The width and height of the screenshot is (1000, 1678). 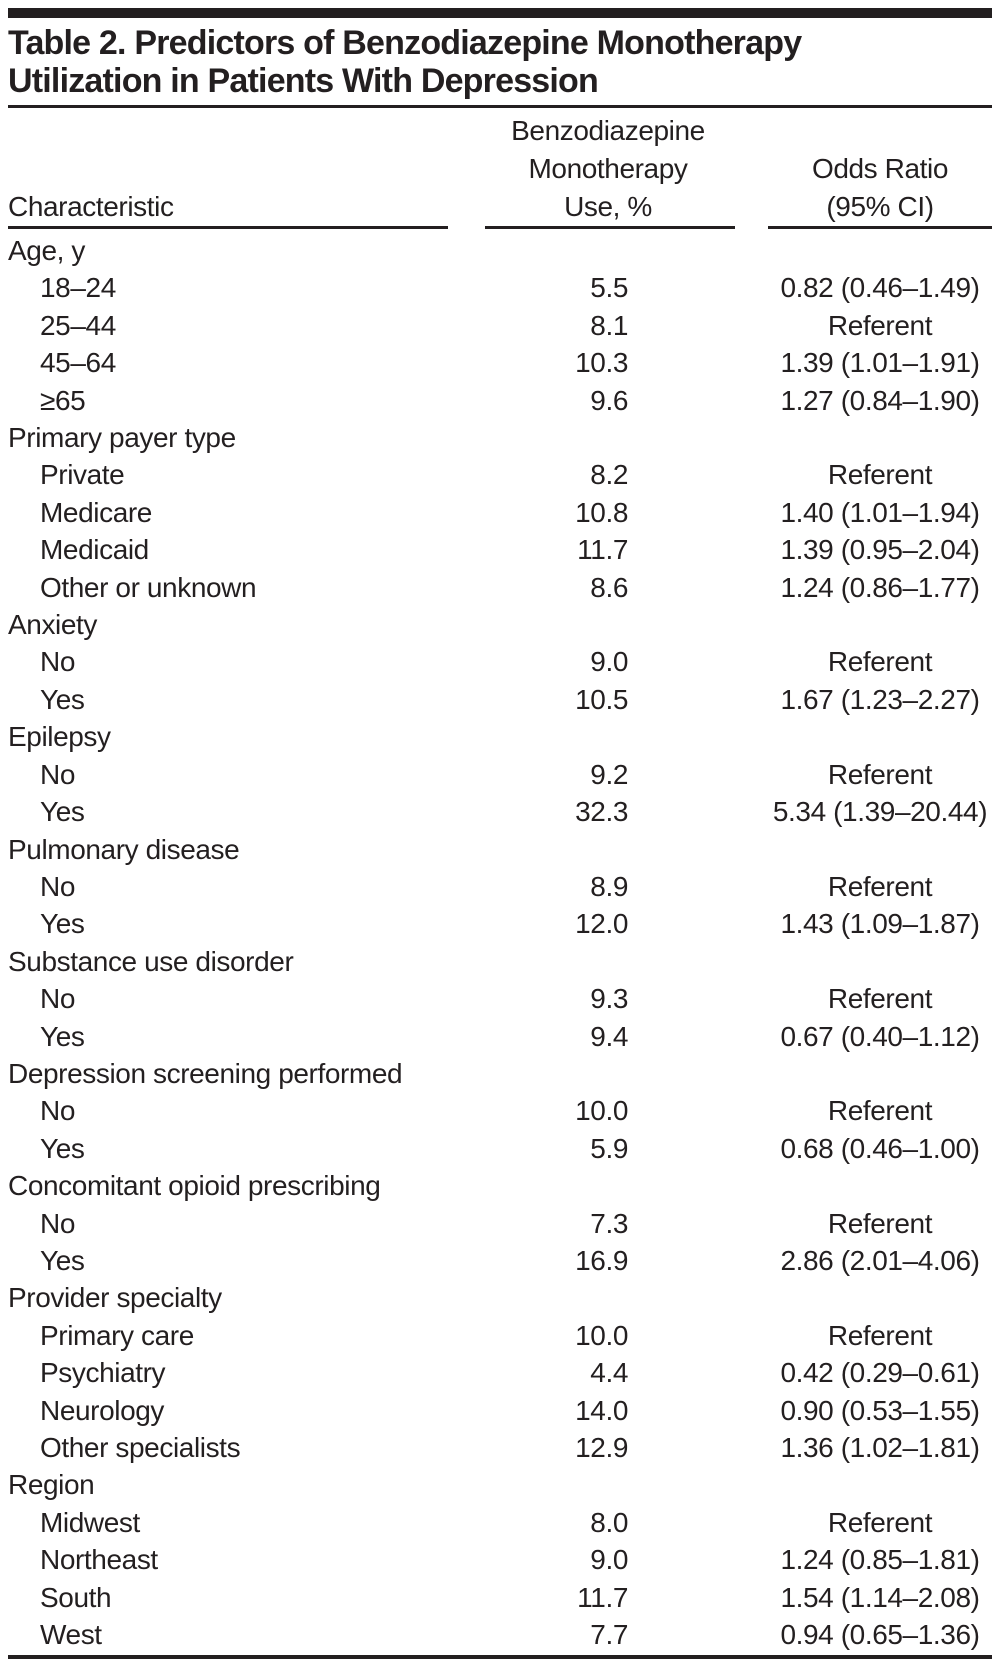 I want to click on table-row: Epilepsy, so click(x=500, y=736).